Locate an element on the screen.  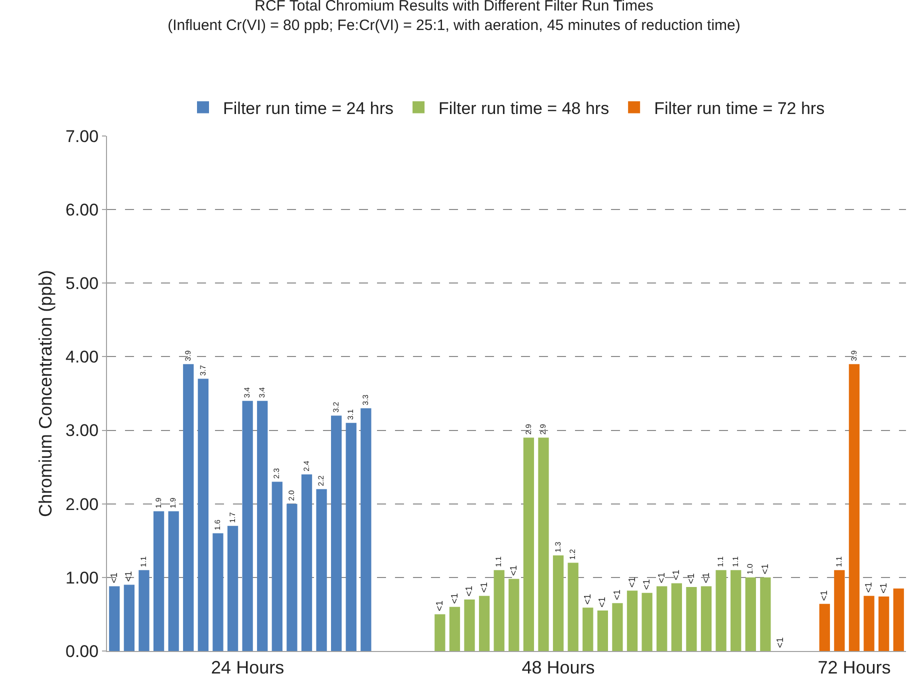
y-tick-label: 4.00 is located at coordinates (82, 357).